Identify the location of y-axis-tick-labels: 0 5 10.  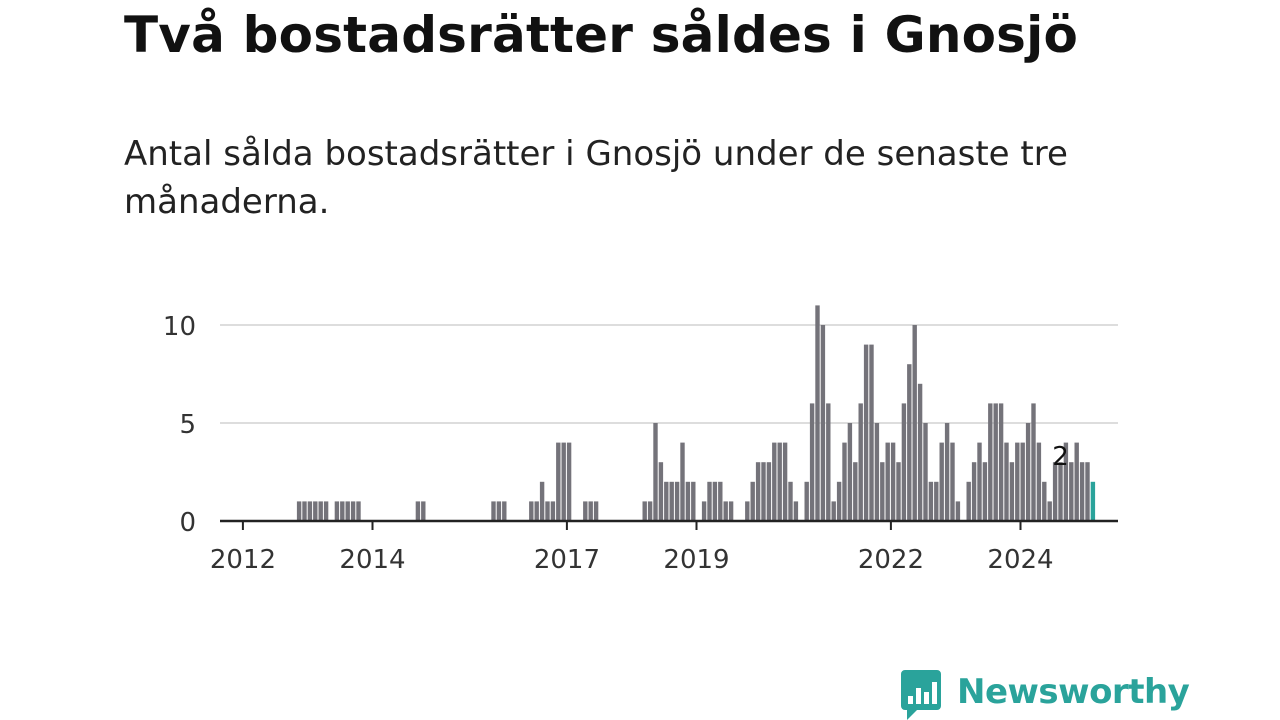
(179, 425).